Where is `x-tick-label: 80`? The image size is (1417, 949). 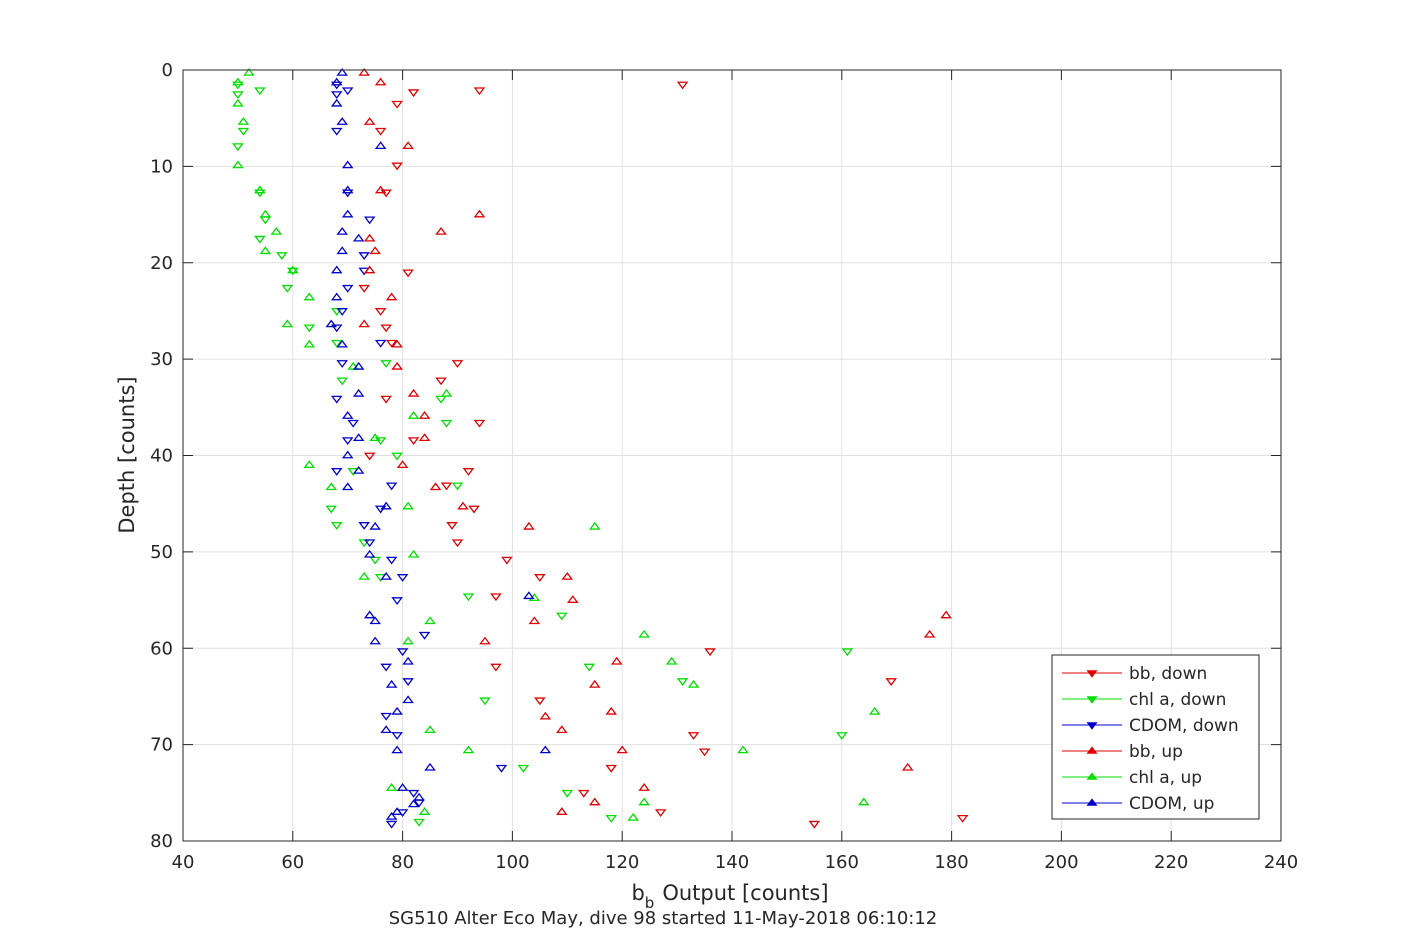
x-tick-label: 80 is located at coordinates (402, 862).